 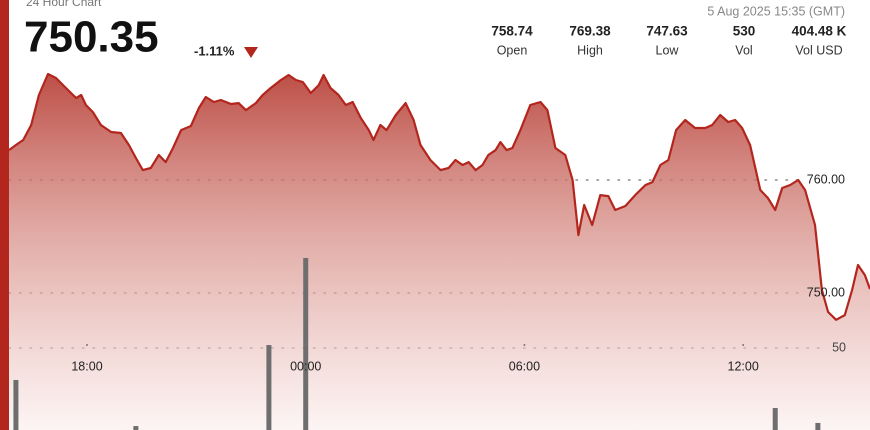 What do you see at coordinates (512, 31) in the screenshot?
I see `stat-value: 758.74` at bounding box center [512, 31].